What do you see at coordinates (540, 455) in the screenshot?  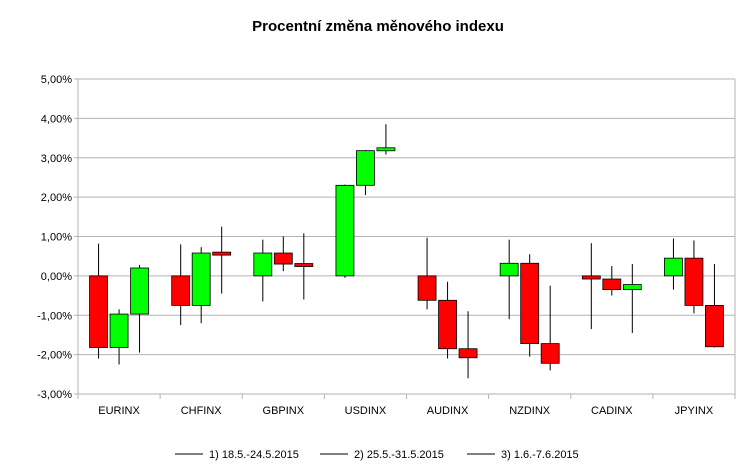 I see `legend-label: 3) 1.6.-7.6.2015` at bounding box center [540, 455].